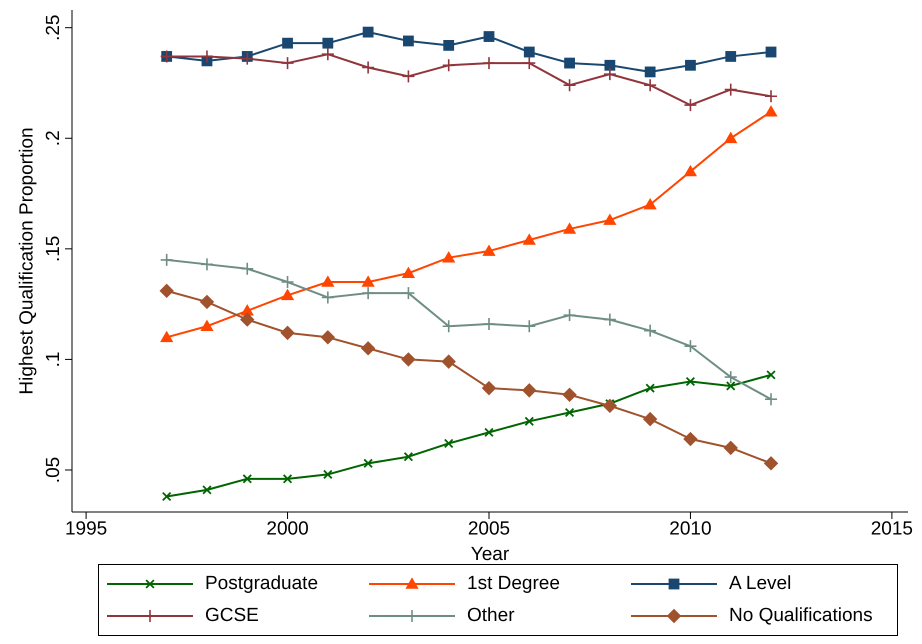 This screenshot has height=644, width=922. I want to click on y-tick-label: .15, so click(53, 249).